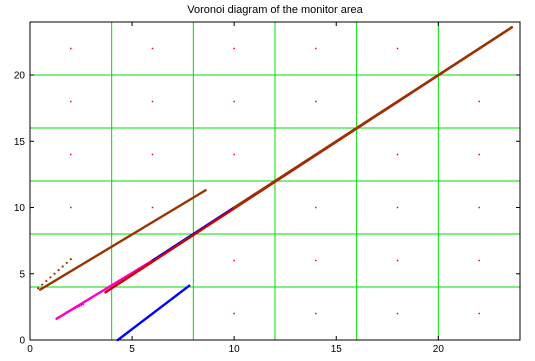 Image resolution: width=535 pixels, height=361 pixels. Describe the element at coordinates (30, 349) in the screenshot. I see `x-tick-label: 0` at that location.